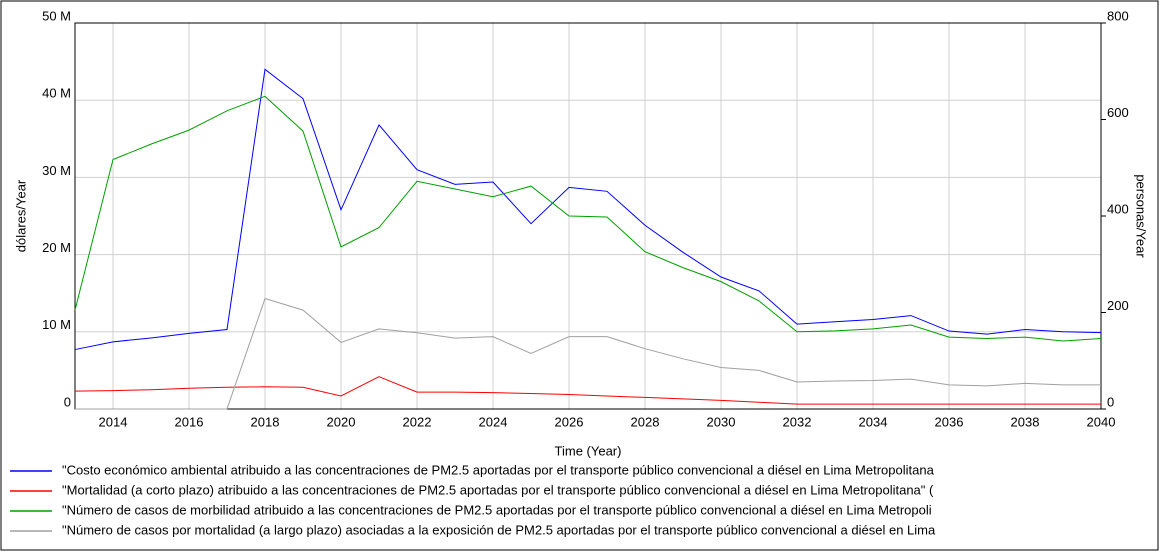 The image size is (1159, 551). I want to click on y-tick-label: 50 M, so click(56, 15).